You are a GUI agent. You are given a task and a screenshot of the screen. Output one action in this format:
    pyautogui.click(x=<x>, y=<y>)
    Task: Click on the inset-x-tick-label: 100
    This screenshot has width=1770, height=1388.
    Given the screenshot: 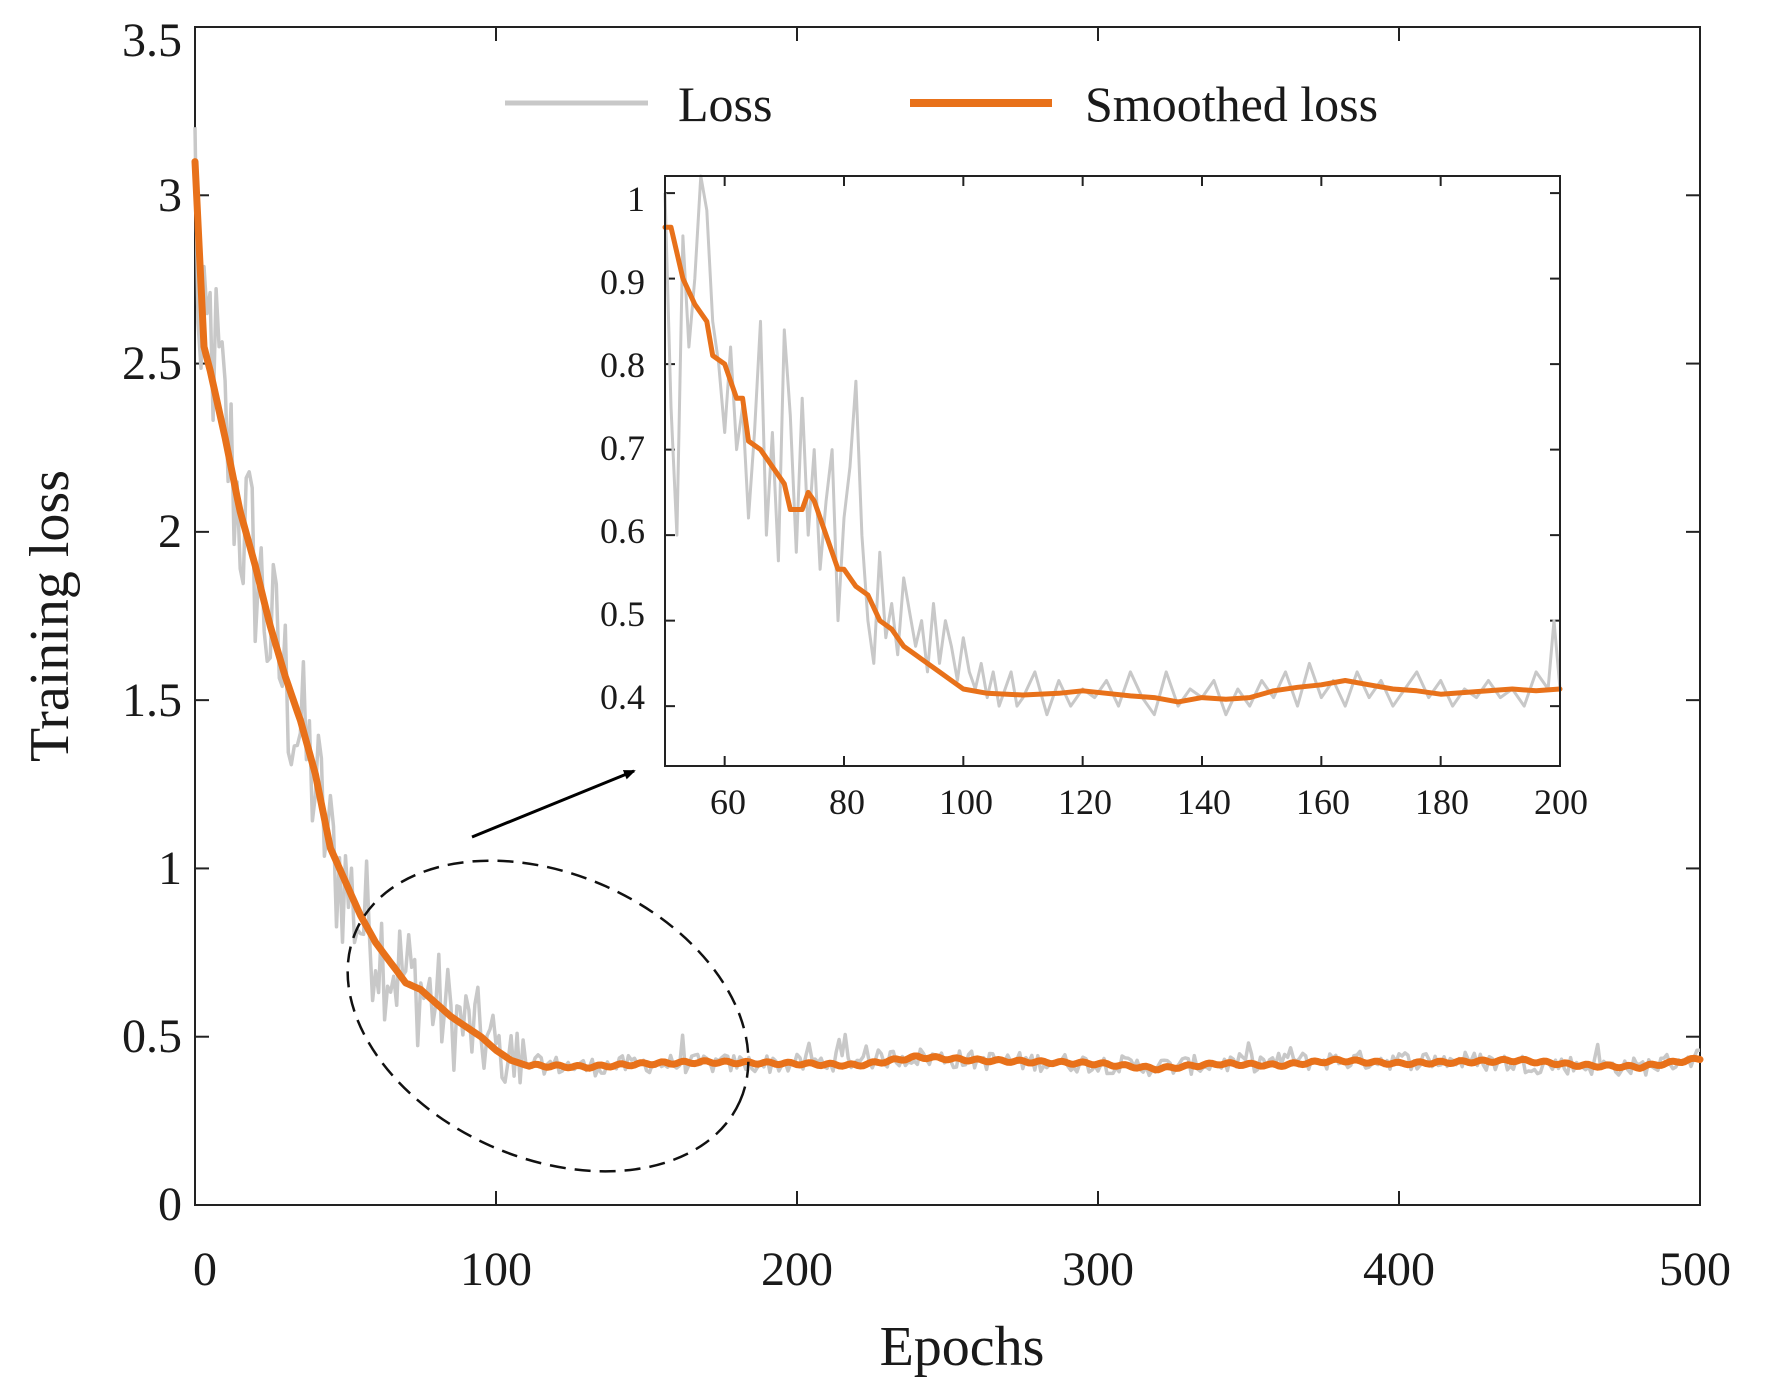 What is the action you would take?
    pyautogui.click(x=966, y=802)
    